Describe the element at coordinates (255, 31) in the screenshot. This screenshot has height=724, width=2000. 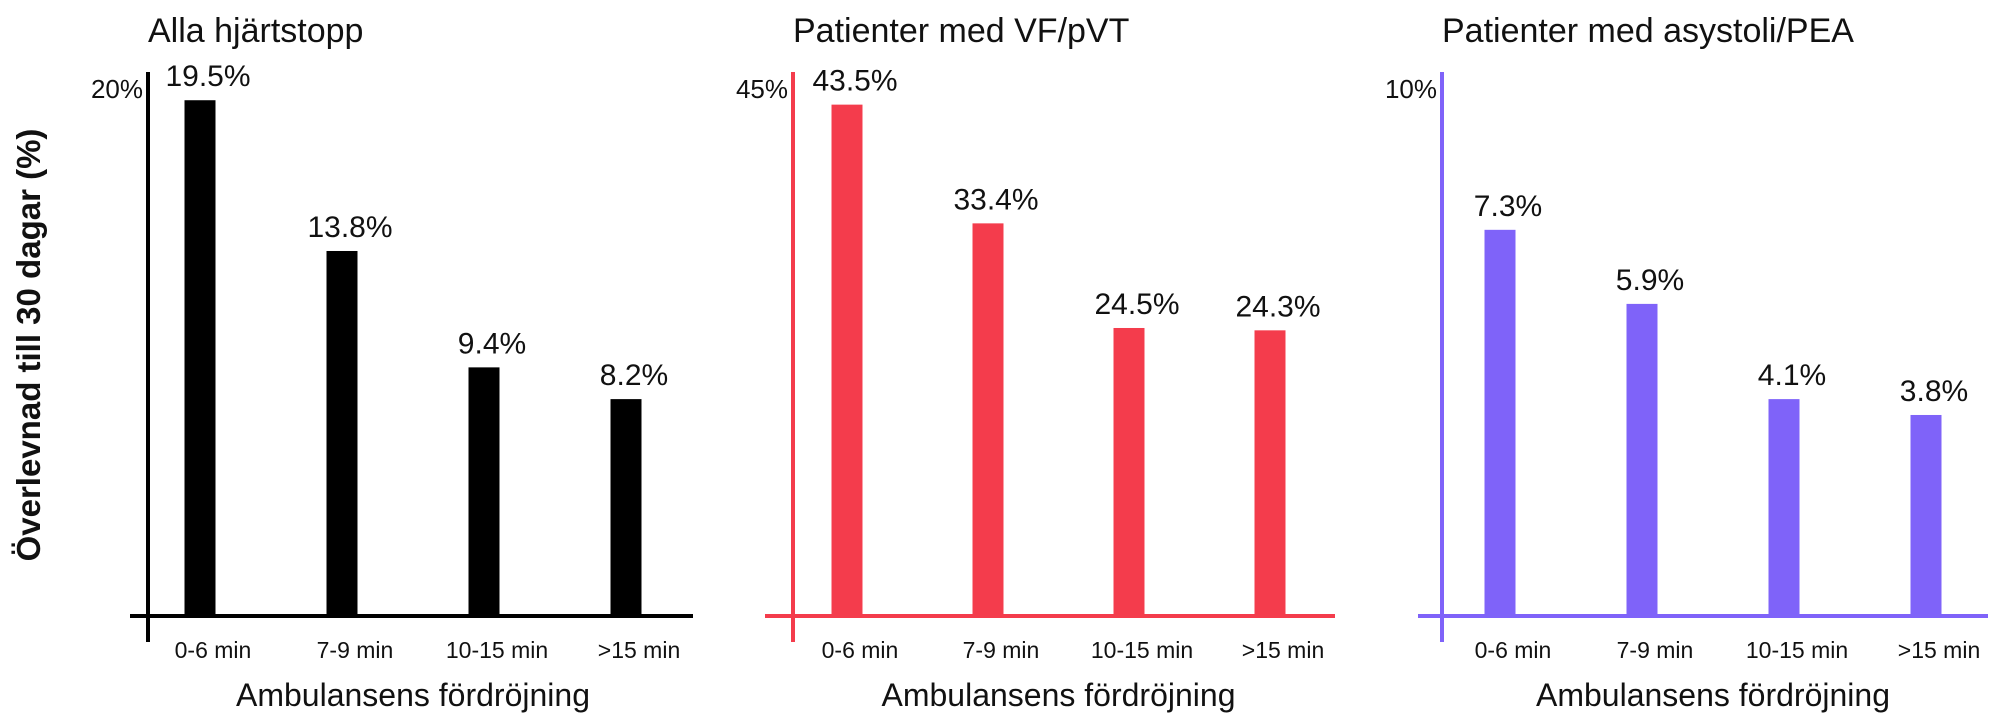
I see `chart-title: Alla hjärtstopp` at that location.